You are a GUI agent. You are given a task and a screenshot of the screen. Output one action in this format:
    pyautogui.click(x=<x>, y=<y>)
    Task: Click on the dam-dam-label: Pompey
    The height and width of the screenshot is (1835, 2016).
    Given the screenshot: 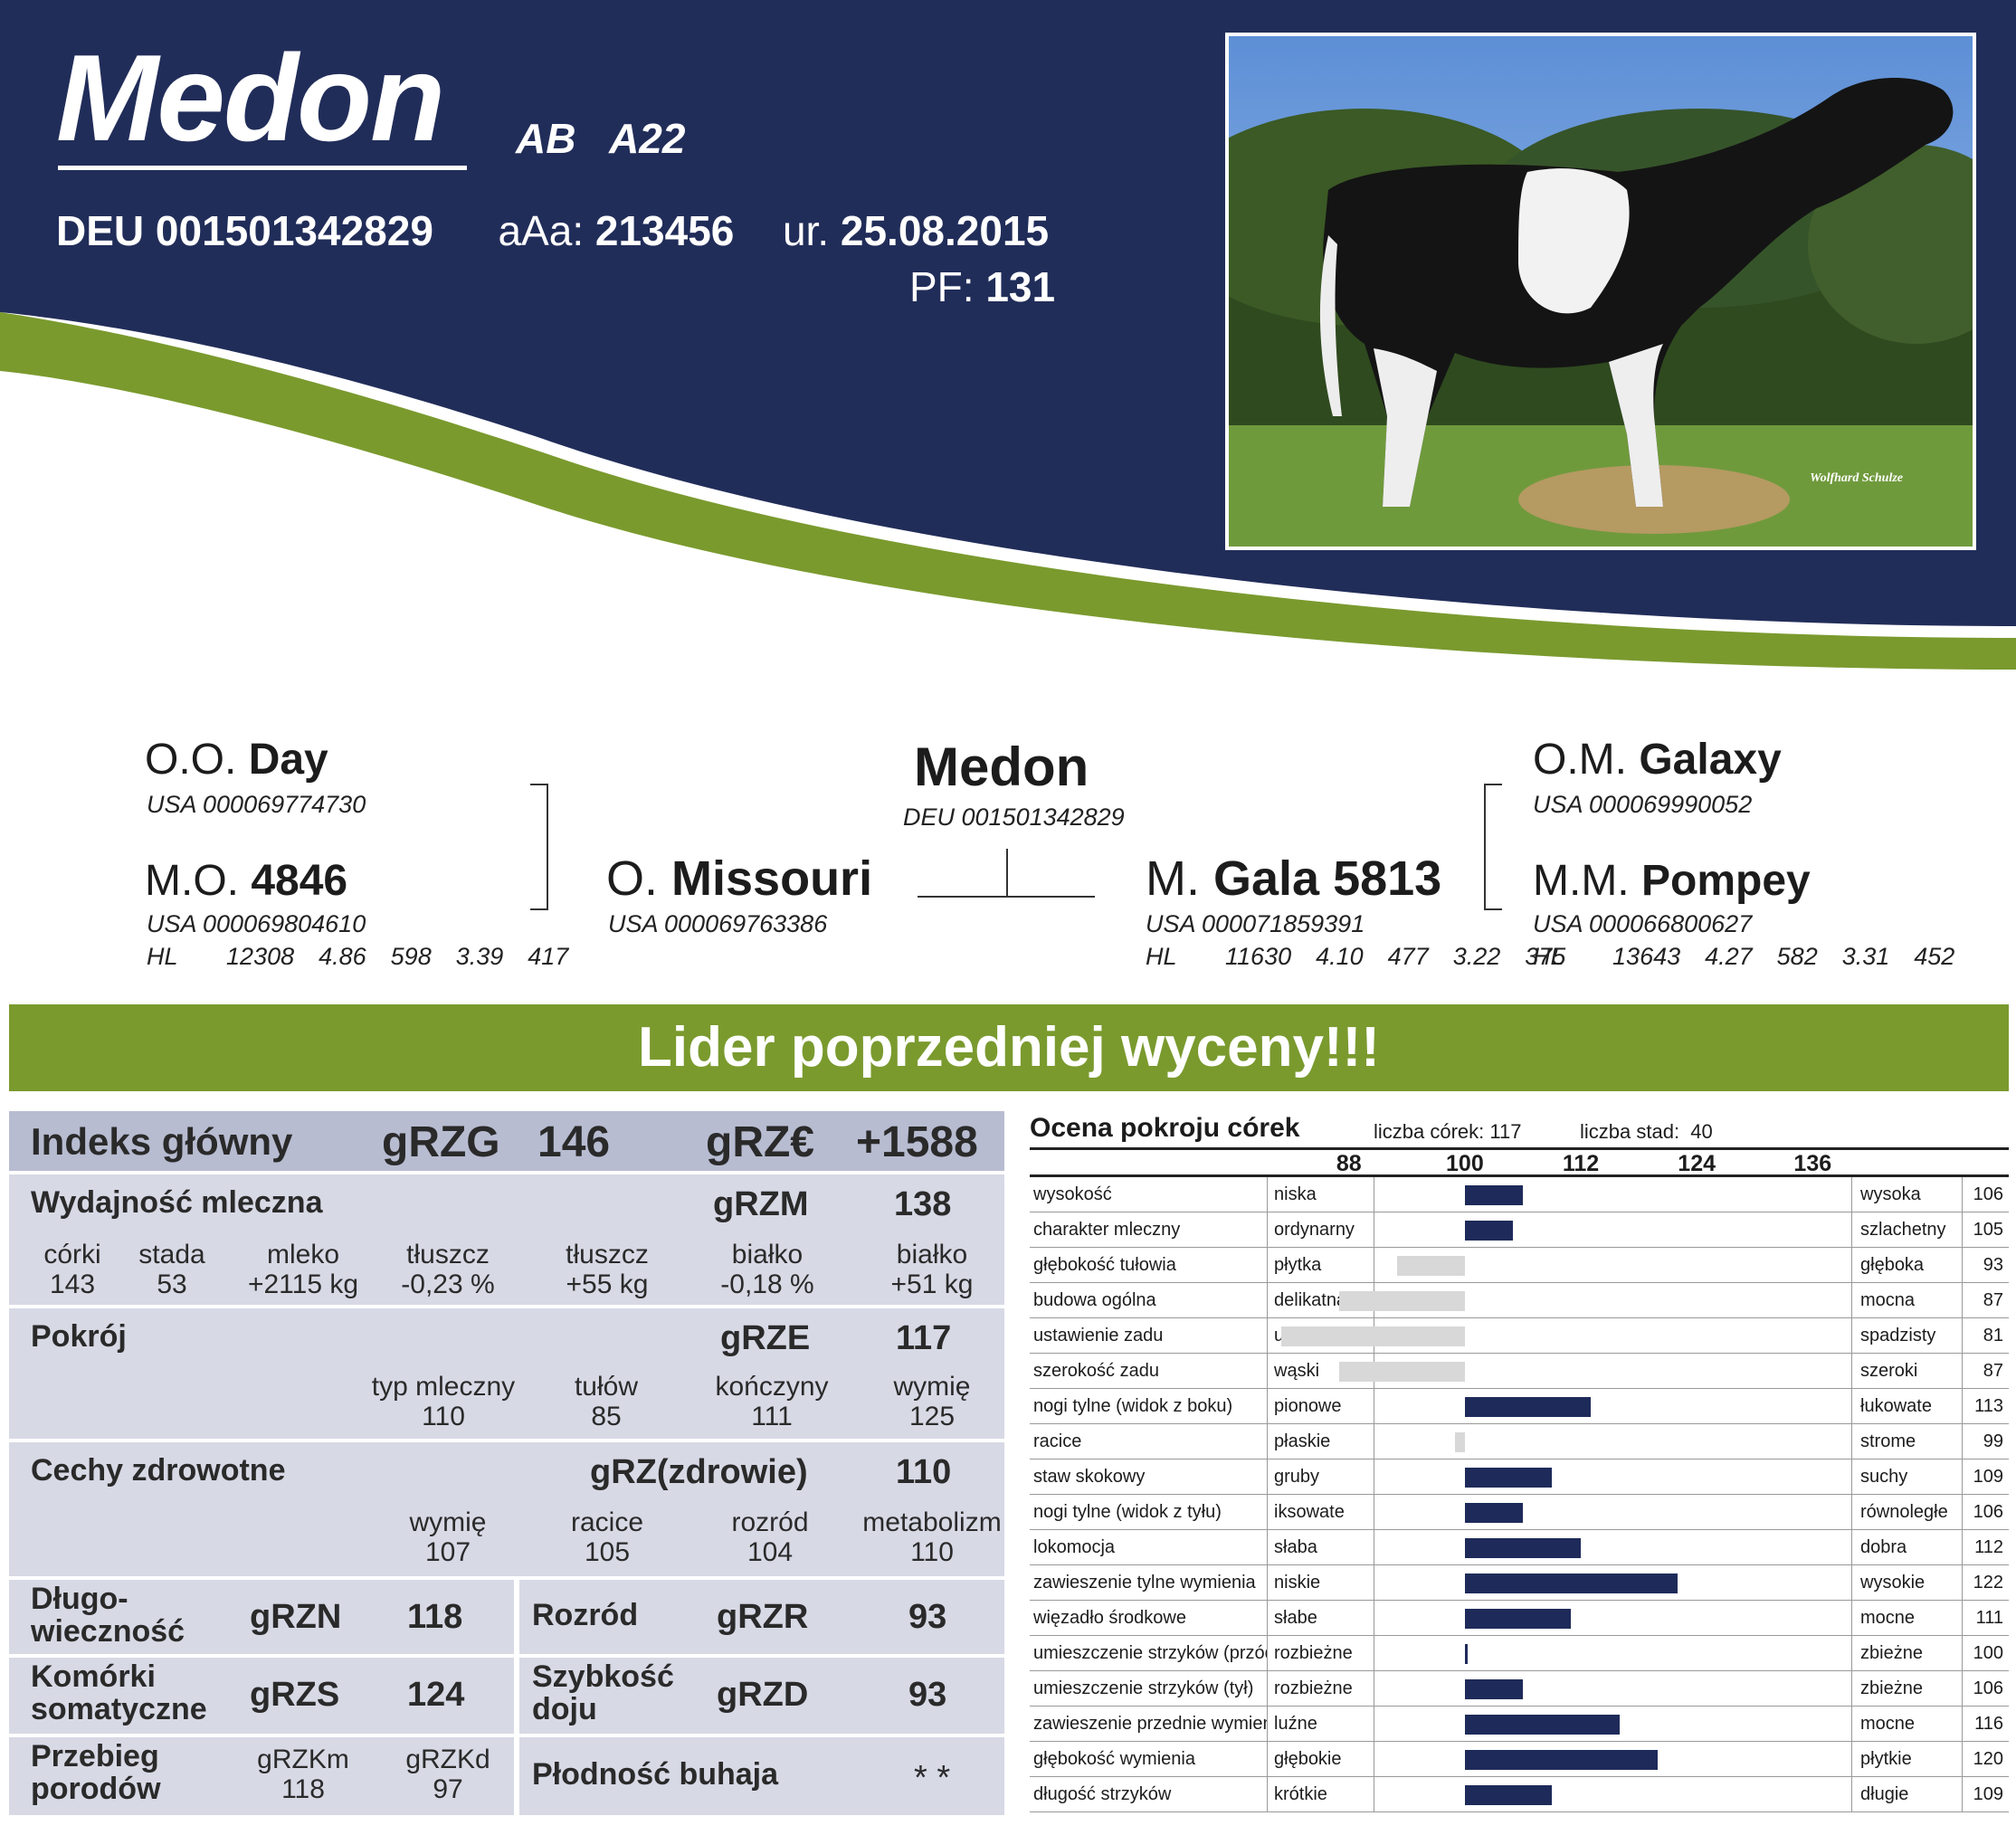 What is the action you would take?
    pyautogui.click(x=1725, y=881)
    